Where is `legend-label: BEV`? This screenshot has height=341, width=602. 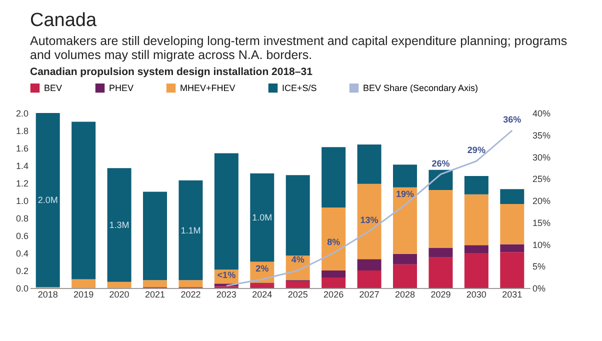 legend-label: BEV is located at coordinates (53, 88).